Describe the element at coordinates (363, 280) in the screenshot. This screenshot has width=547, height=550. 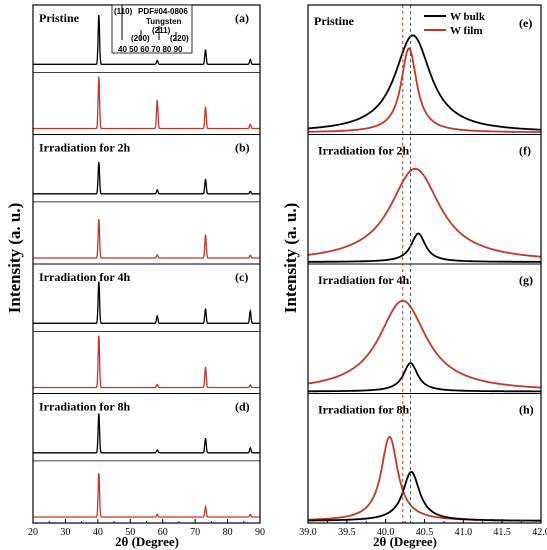
I see `right-subpanel-title-g: Irradiation for 4h` at that location.